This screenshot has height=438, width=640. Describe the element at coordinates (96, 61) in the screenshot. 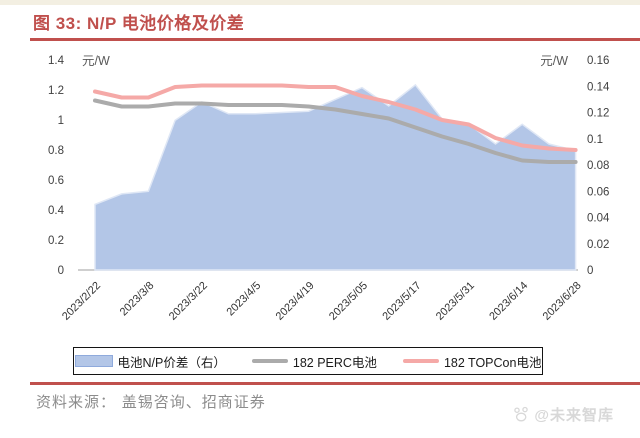

I see `left-axis-unit-label: 元/W` at that location.